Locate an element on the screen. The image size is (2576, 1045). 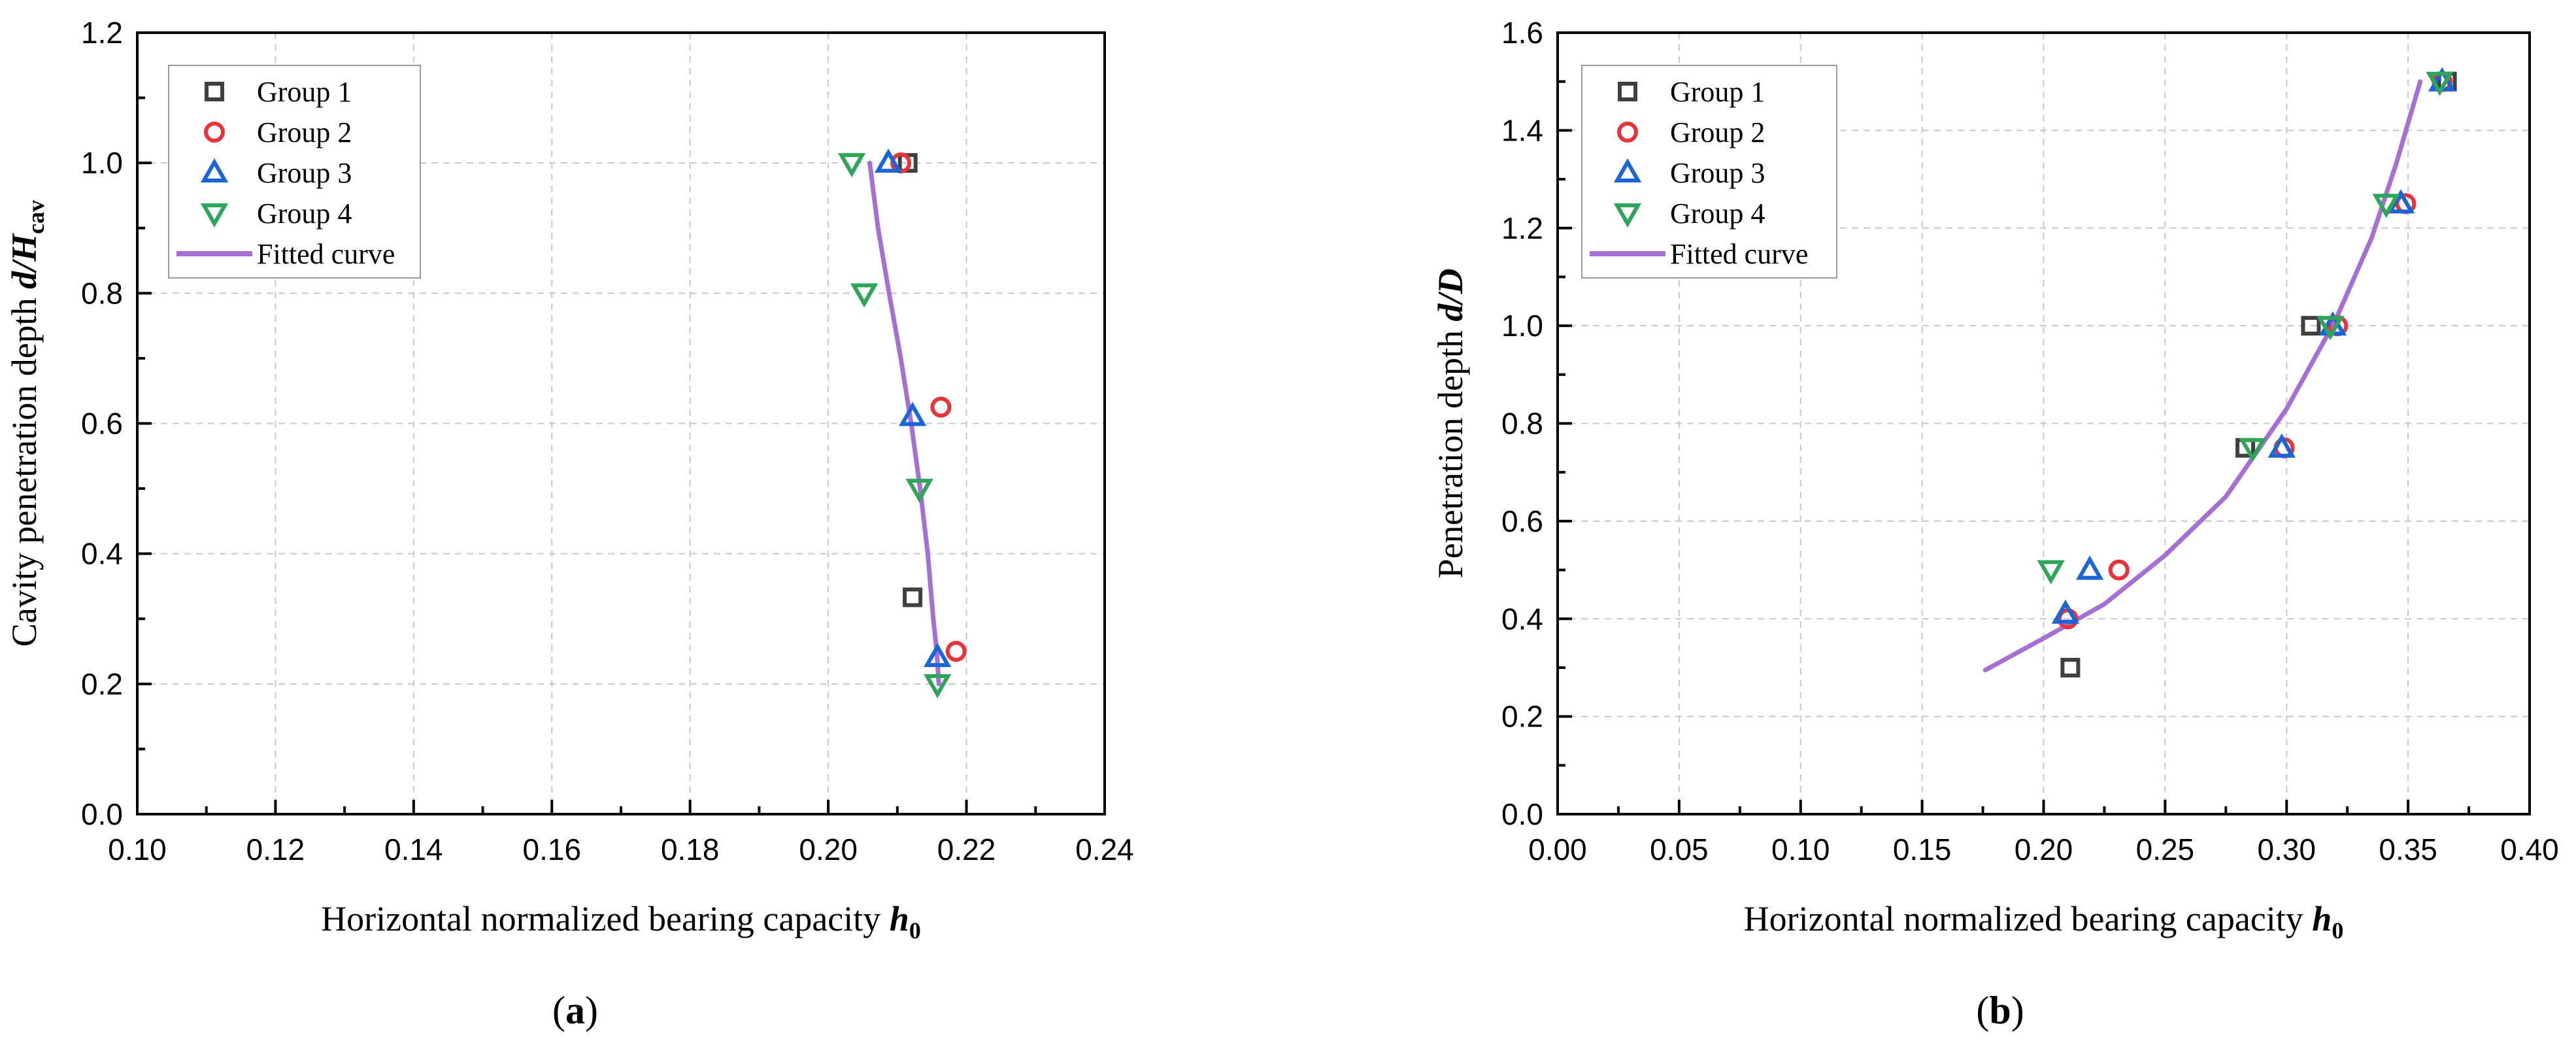
x-tick-label: 0.12 is located at coordinates (276, 849).